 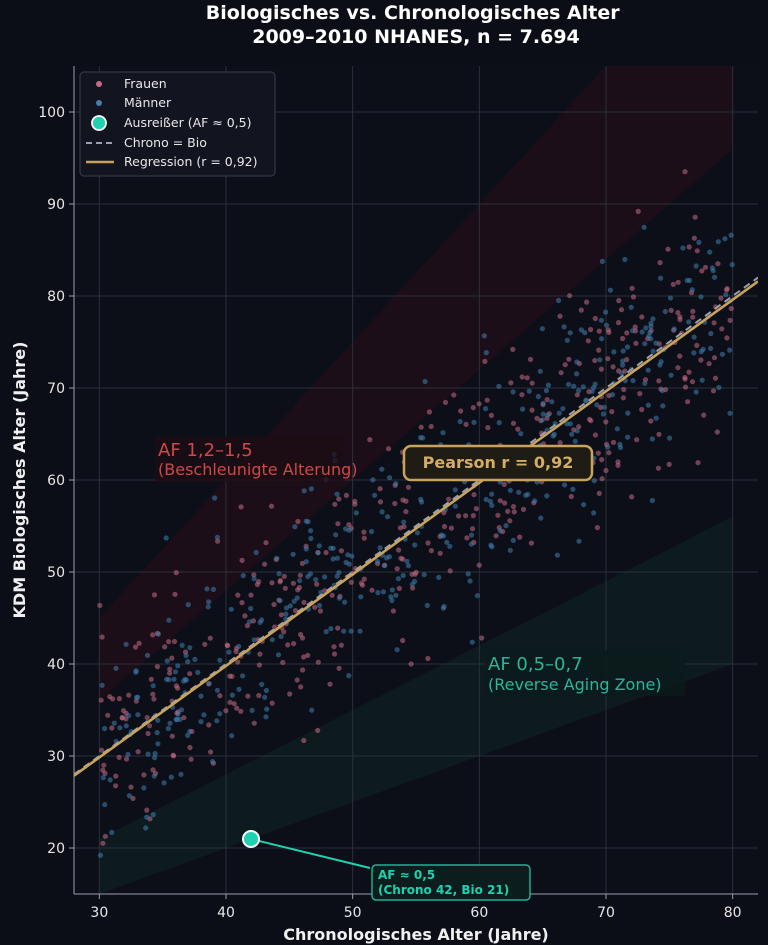 What do you see at coordinates (256, 459) in the screenshot?
I see `zone-label-accelerated: AF 1,2–1,5 (Beschleunigte Alterung)` at bounding box center [256, 459].